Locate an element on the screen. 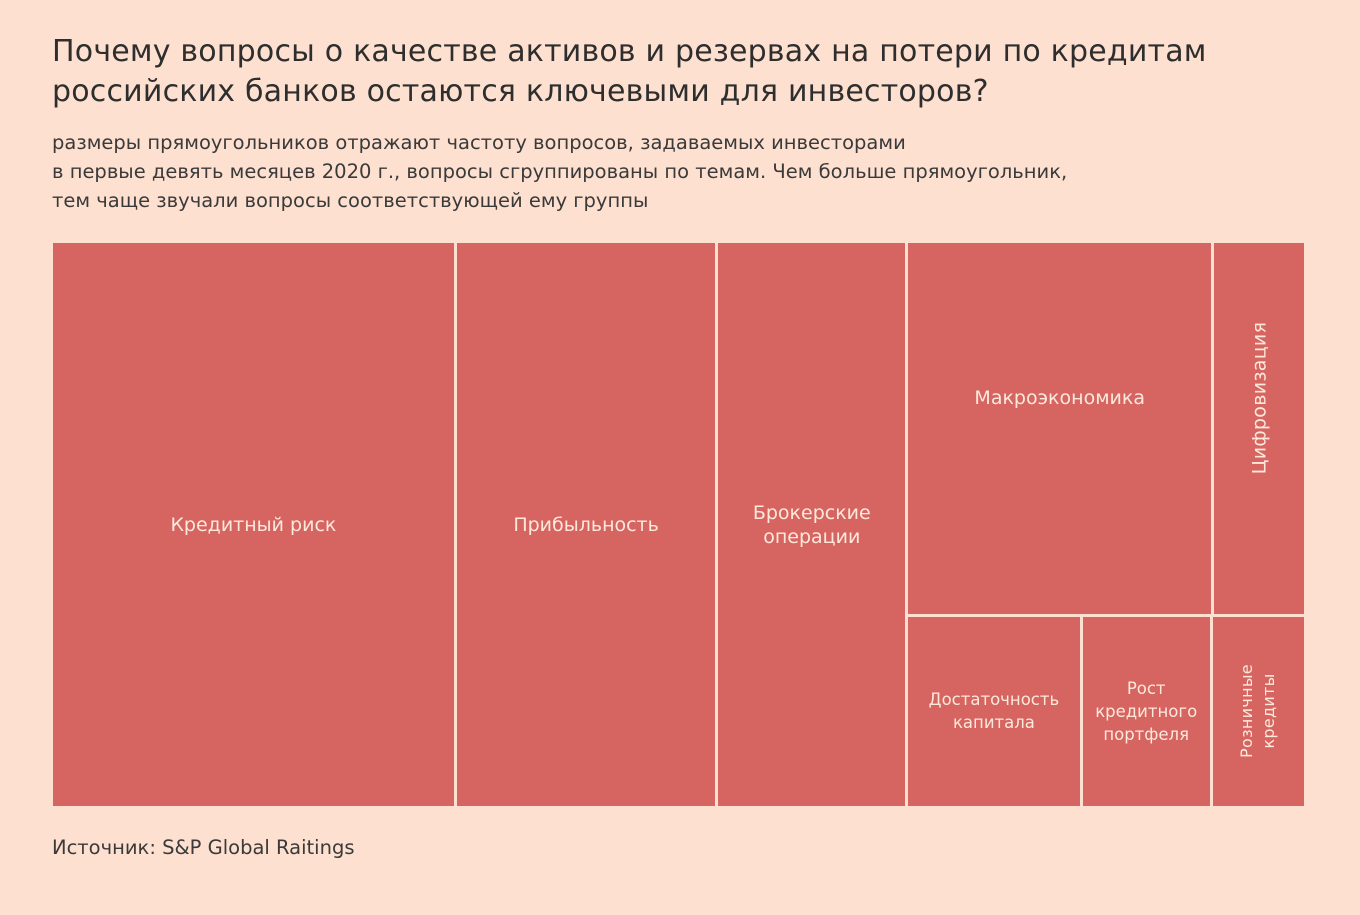 The height and width of the screenshot is (915, 1360). cell-brokerage: Брокерские операции is located at coordinates (812, 524).